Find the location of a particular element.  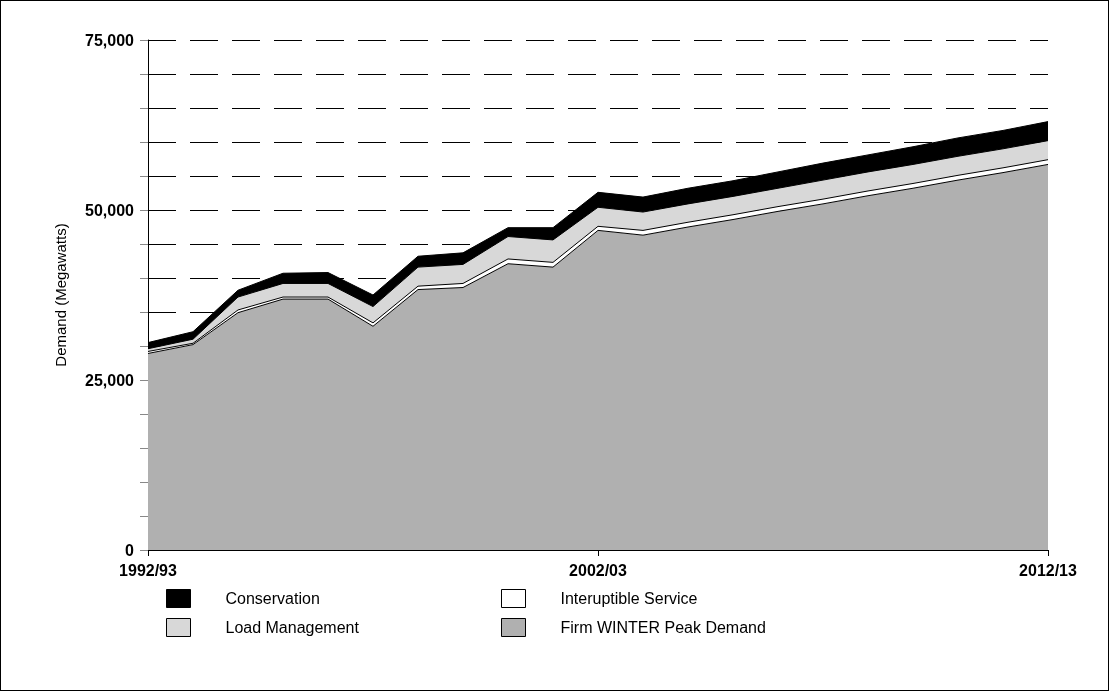

y-axis-title: Demand (Megawatts) is located at coordinates (60, 295).